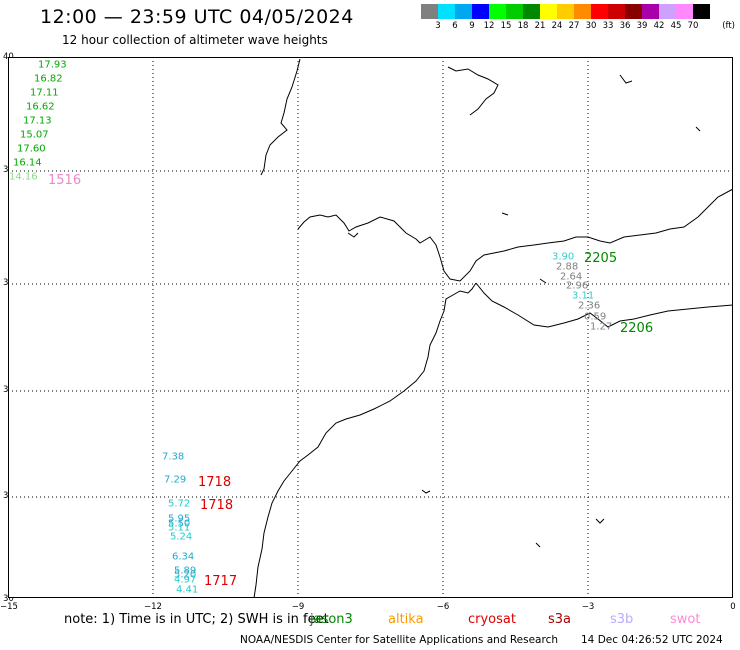  Describe the element at coordinates (216, 505) in the screenshot. I see `pass-time-label: 1718` at that location.